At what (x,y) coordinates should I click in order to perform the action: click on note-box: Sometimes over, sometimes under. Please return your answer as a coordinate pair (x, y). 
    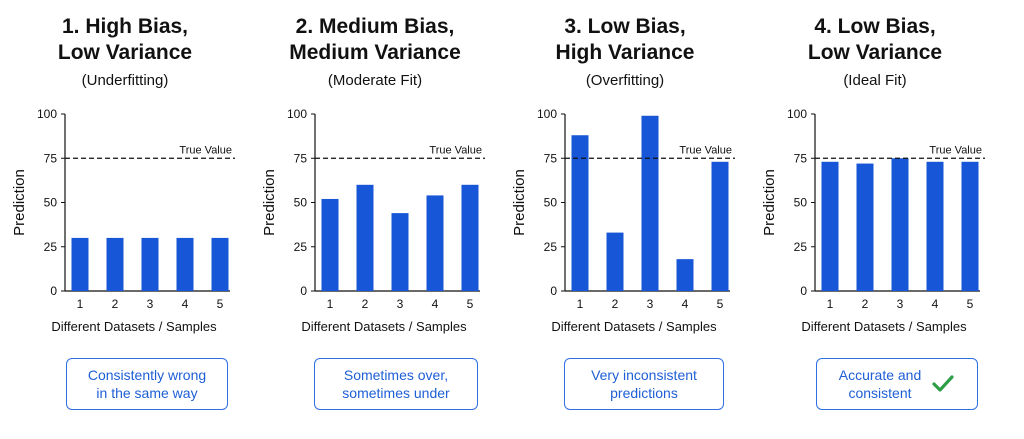
    Looking at the image, I should click on (396, 384).